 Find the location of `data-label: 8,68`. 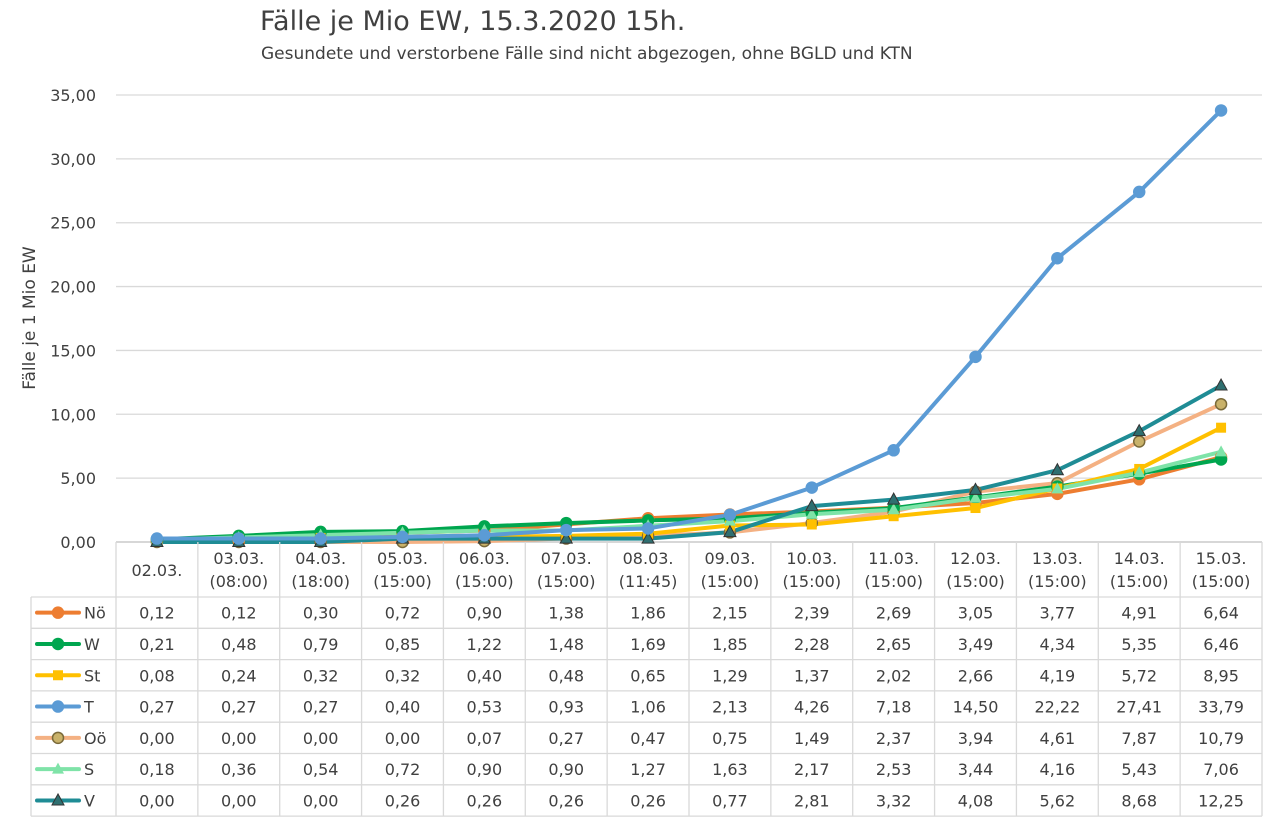

data-label: 8,68 is located at coordinates (1139, 800).